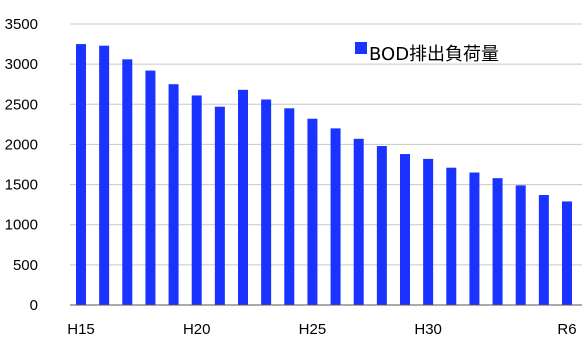 The image size is (582, 338). Describe the element at coordinates (21, 104) in the screenshot. I see `y-tick-label: 2500` at that location.